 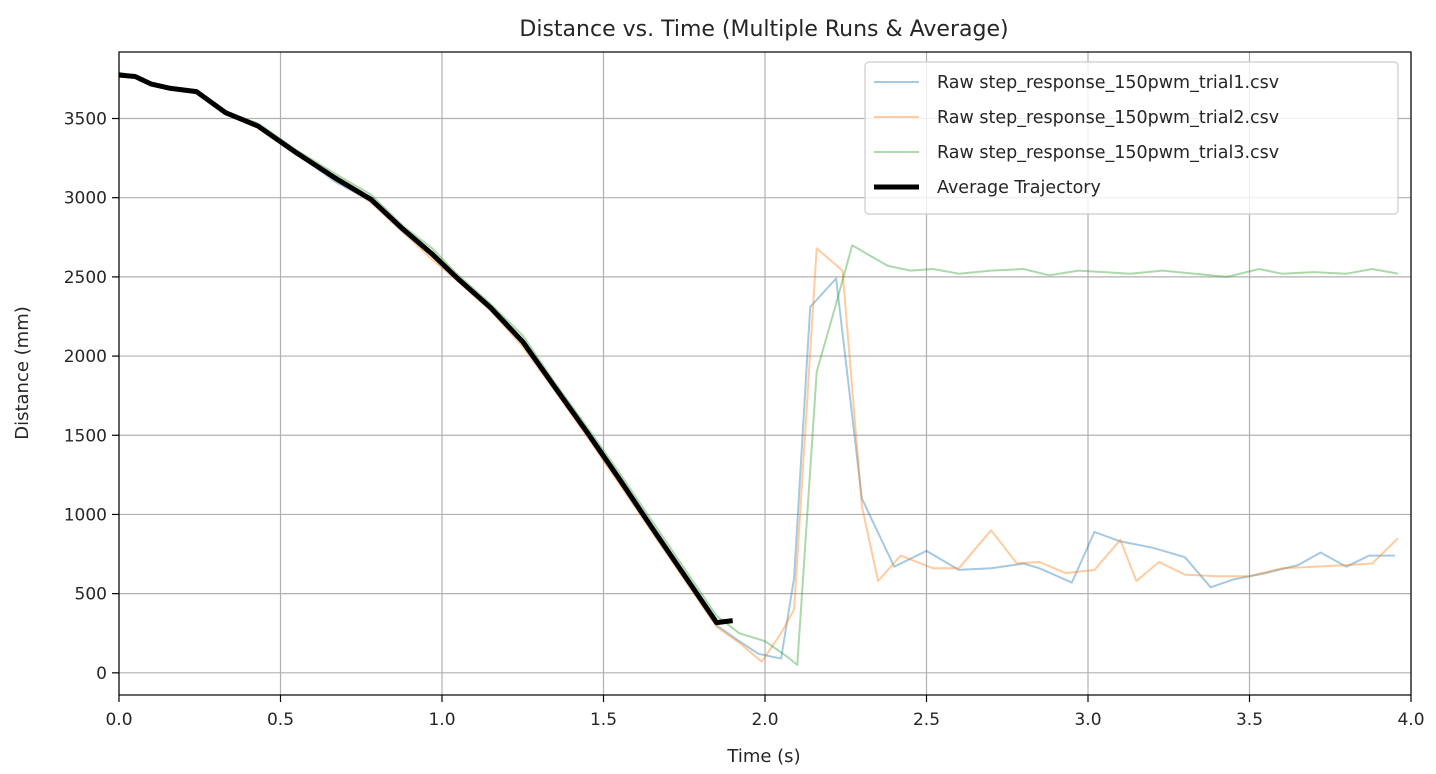 What do you see at coordinates (22, 373) in the screenshot?
I see `y-axis-label: Distance (mm)` at bounding box center [22, 373].